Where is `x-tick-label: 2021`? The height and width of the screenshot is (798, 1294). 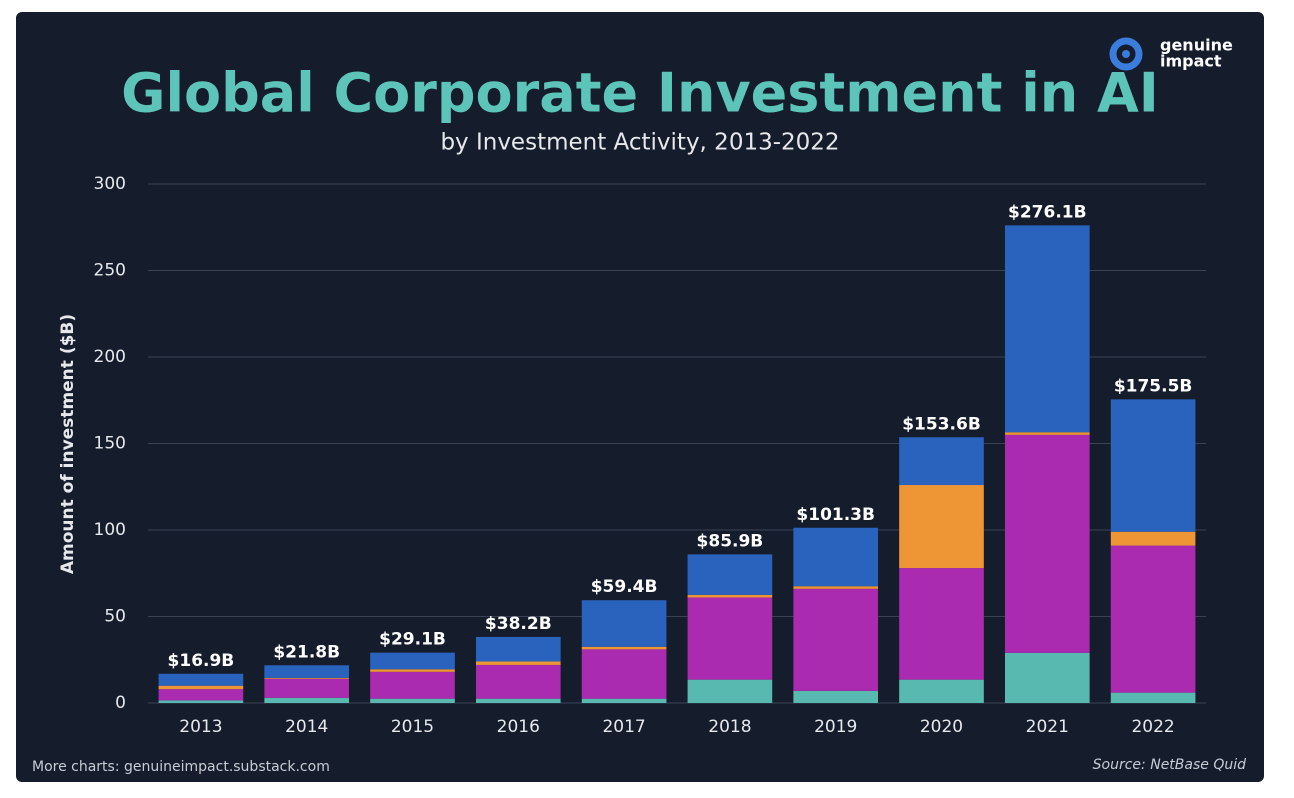 x-tick-label: 2021 is located at coordinates (1047, 727).